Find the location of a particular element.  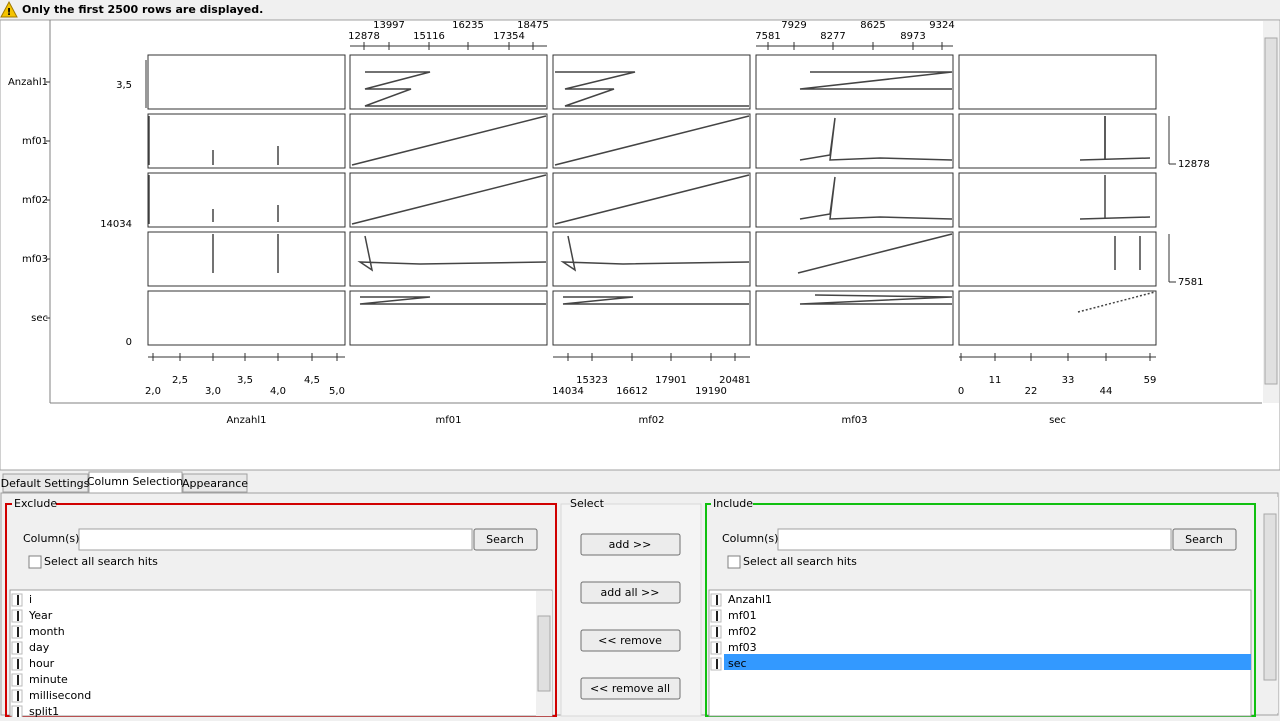

button-label: << remove all is located at coordinates (630, 688).